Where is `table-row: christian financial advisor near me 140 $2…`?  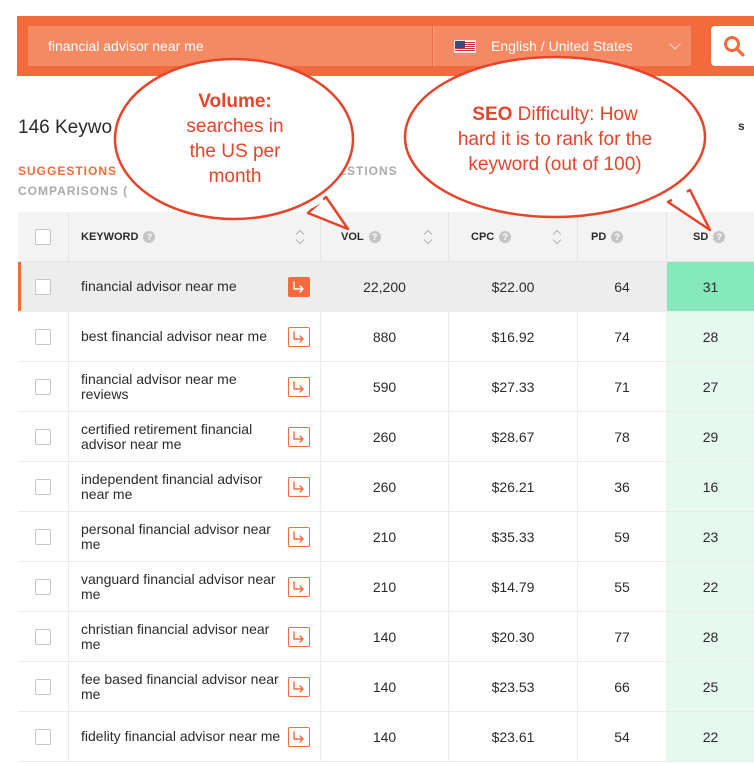 table-row: christian financial advisor near me 140 $2… is located at coordinates (386, 637).